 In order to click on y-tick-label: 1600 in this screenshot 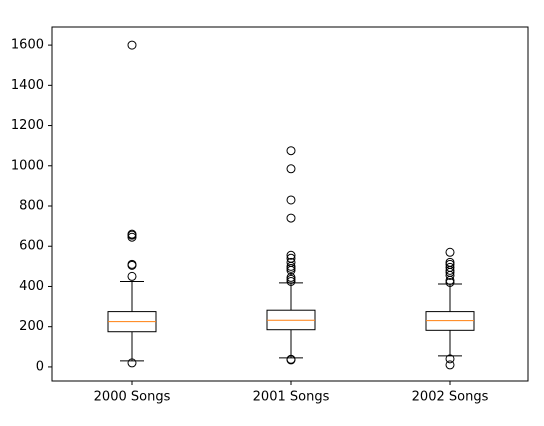, I will do `click(27, 45)`.